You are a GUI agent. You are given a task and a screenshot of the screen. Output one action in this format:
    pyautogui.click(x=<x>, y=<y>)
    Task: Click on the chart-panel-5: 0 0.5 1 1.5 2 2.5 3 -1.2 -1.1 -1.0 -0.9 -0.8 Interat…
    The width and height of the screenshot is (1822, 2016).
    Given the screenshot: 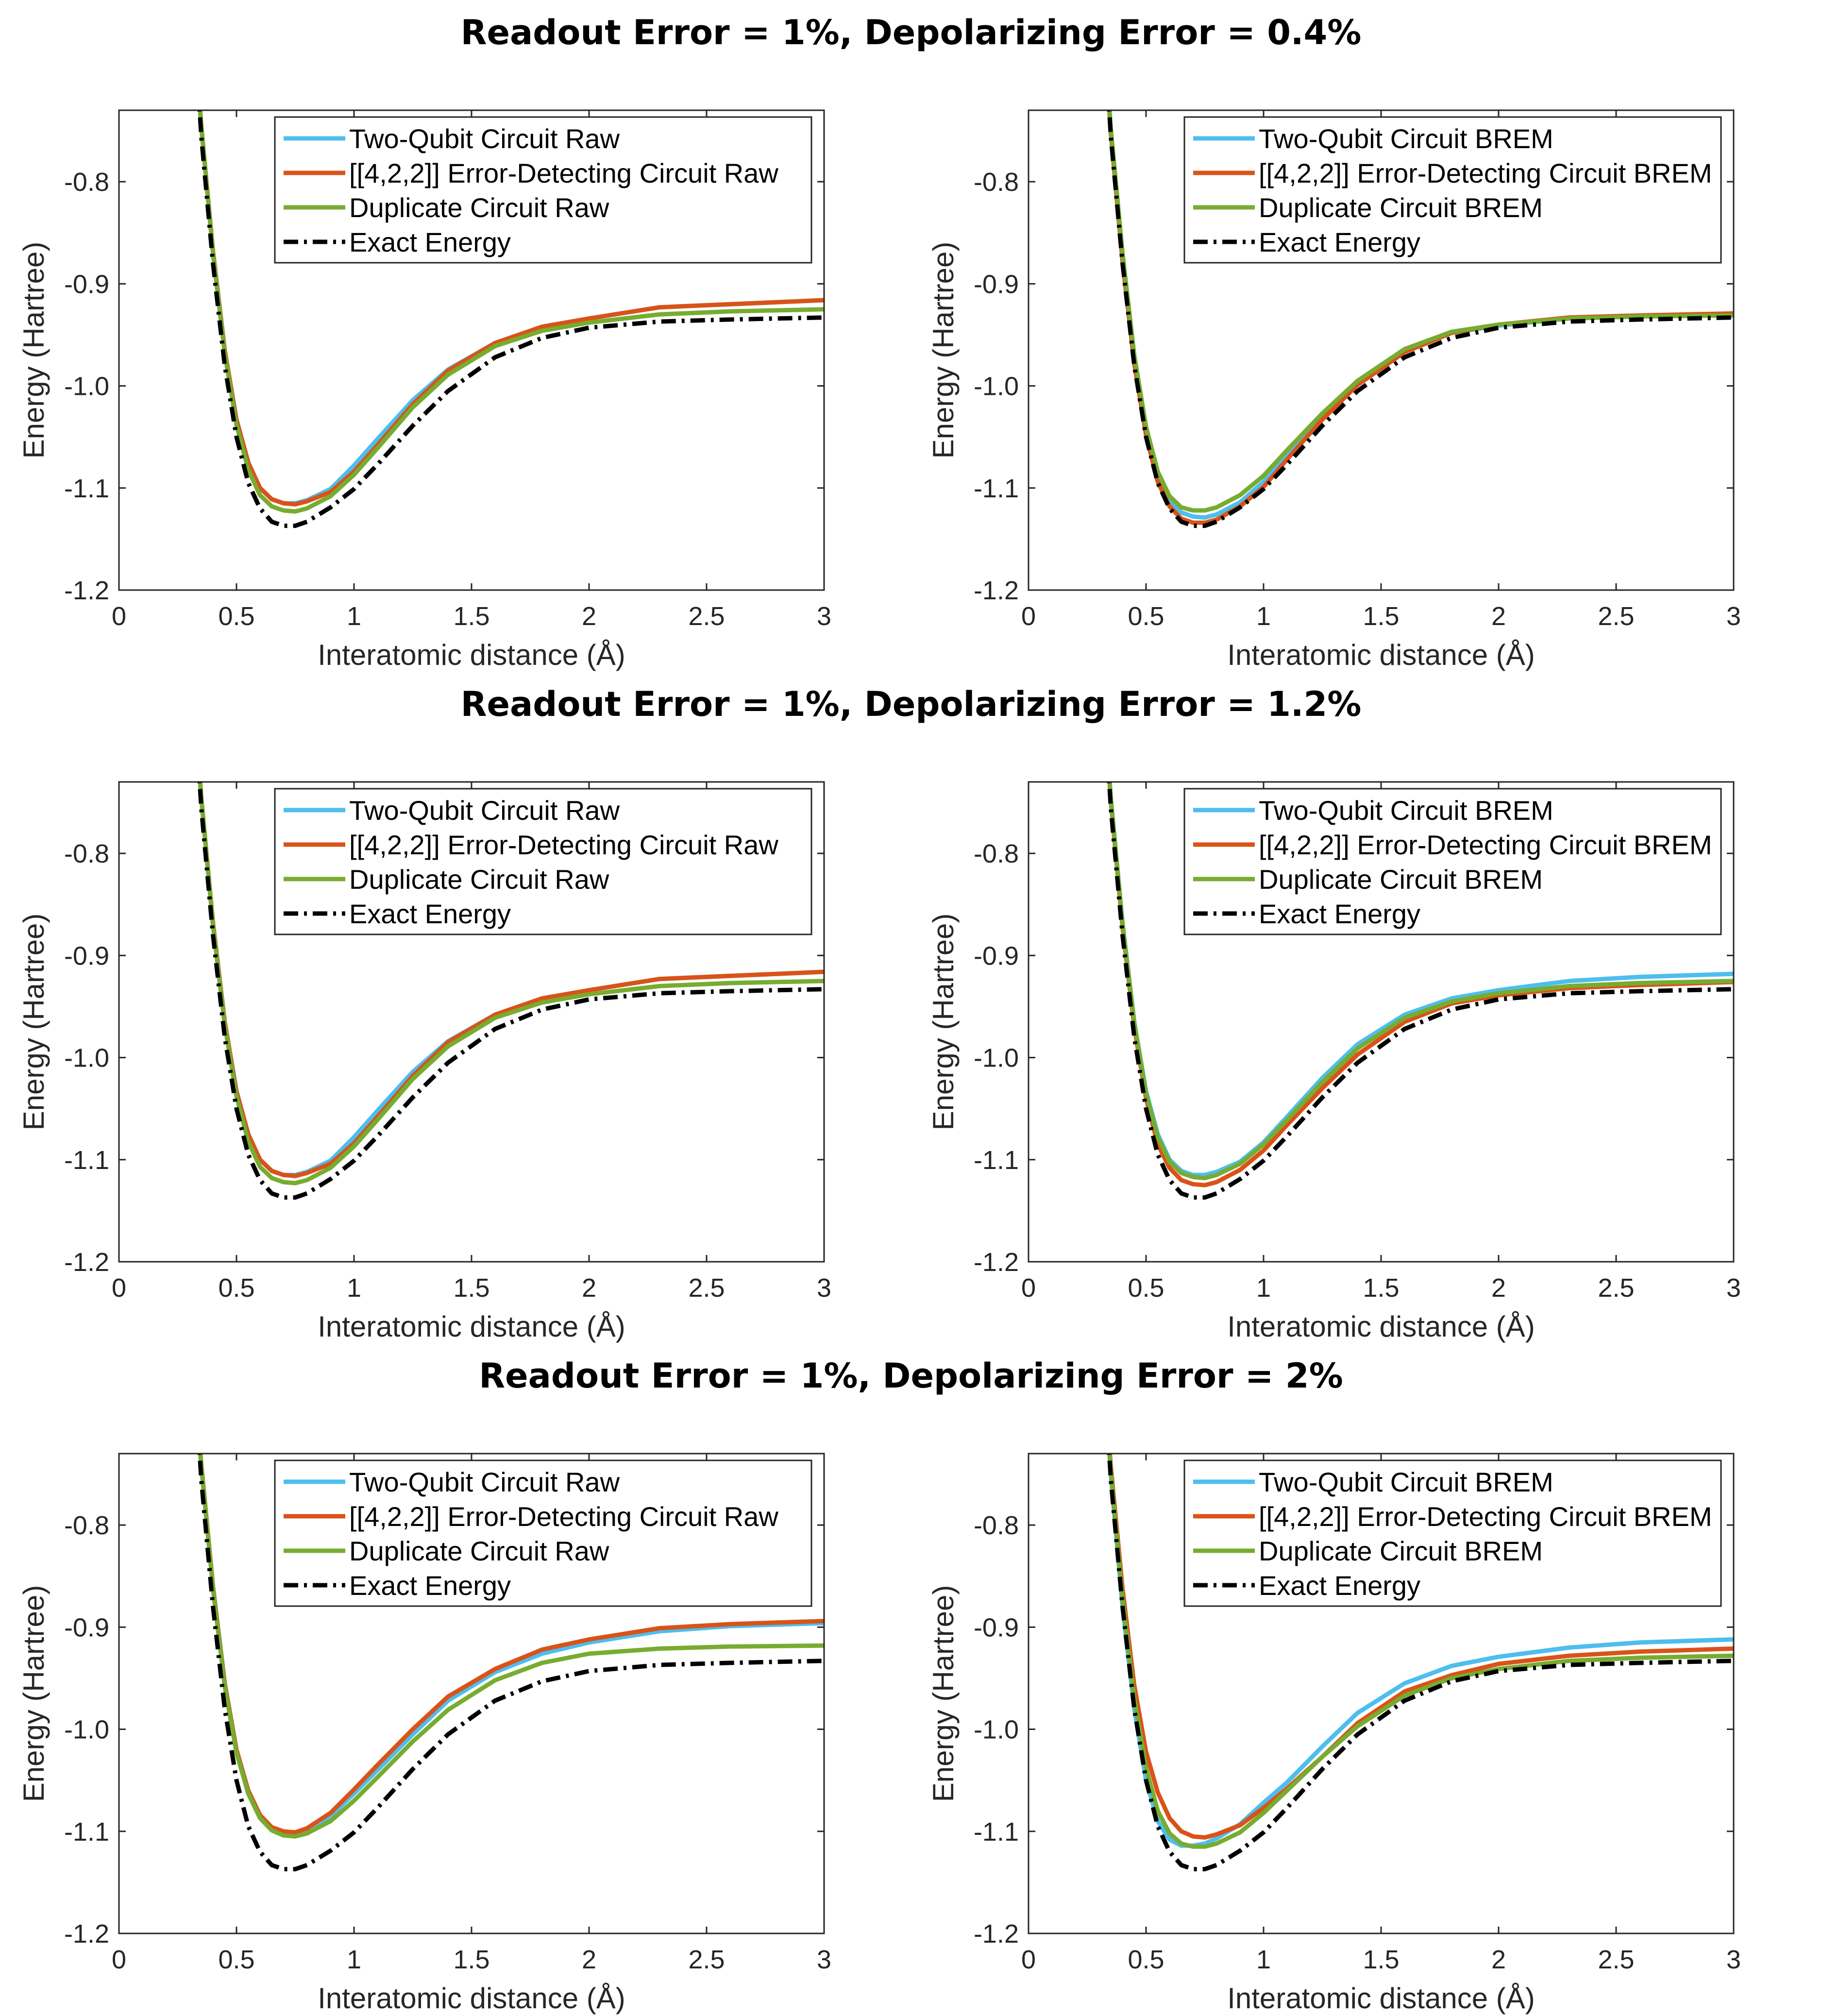 What is the action you would take?
    pyautogui.click(x=424, y=1734)
    